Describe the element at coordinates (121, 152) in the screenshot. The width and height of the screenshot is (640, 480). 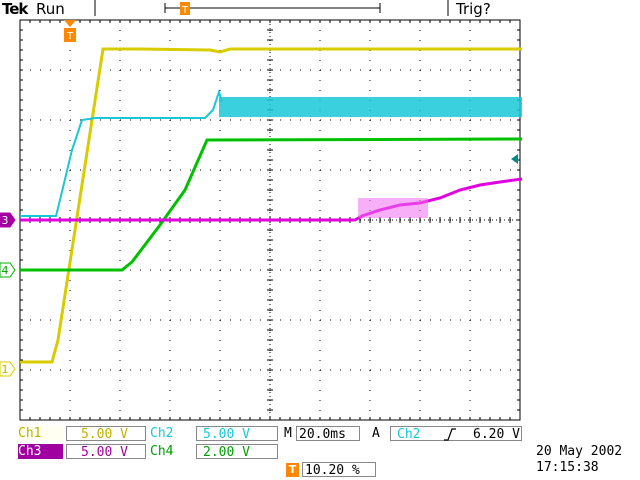
I see `ch2-waveform` at that location.